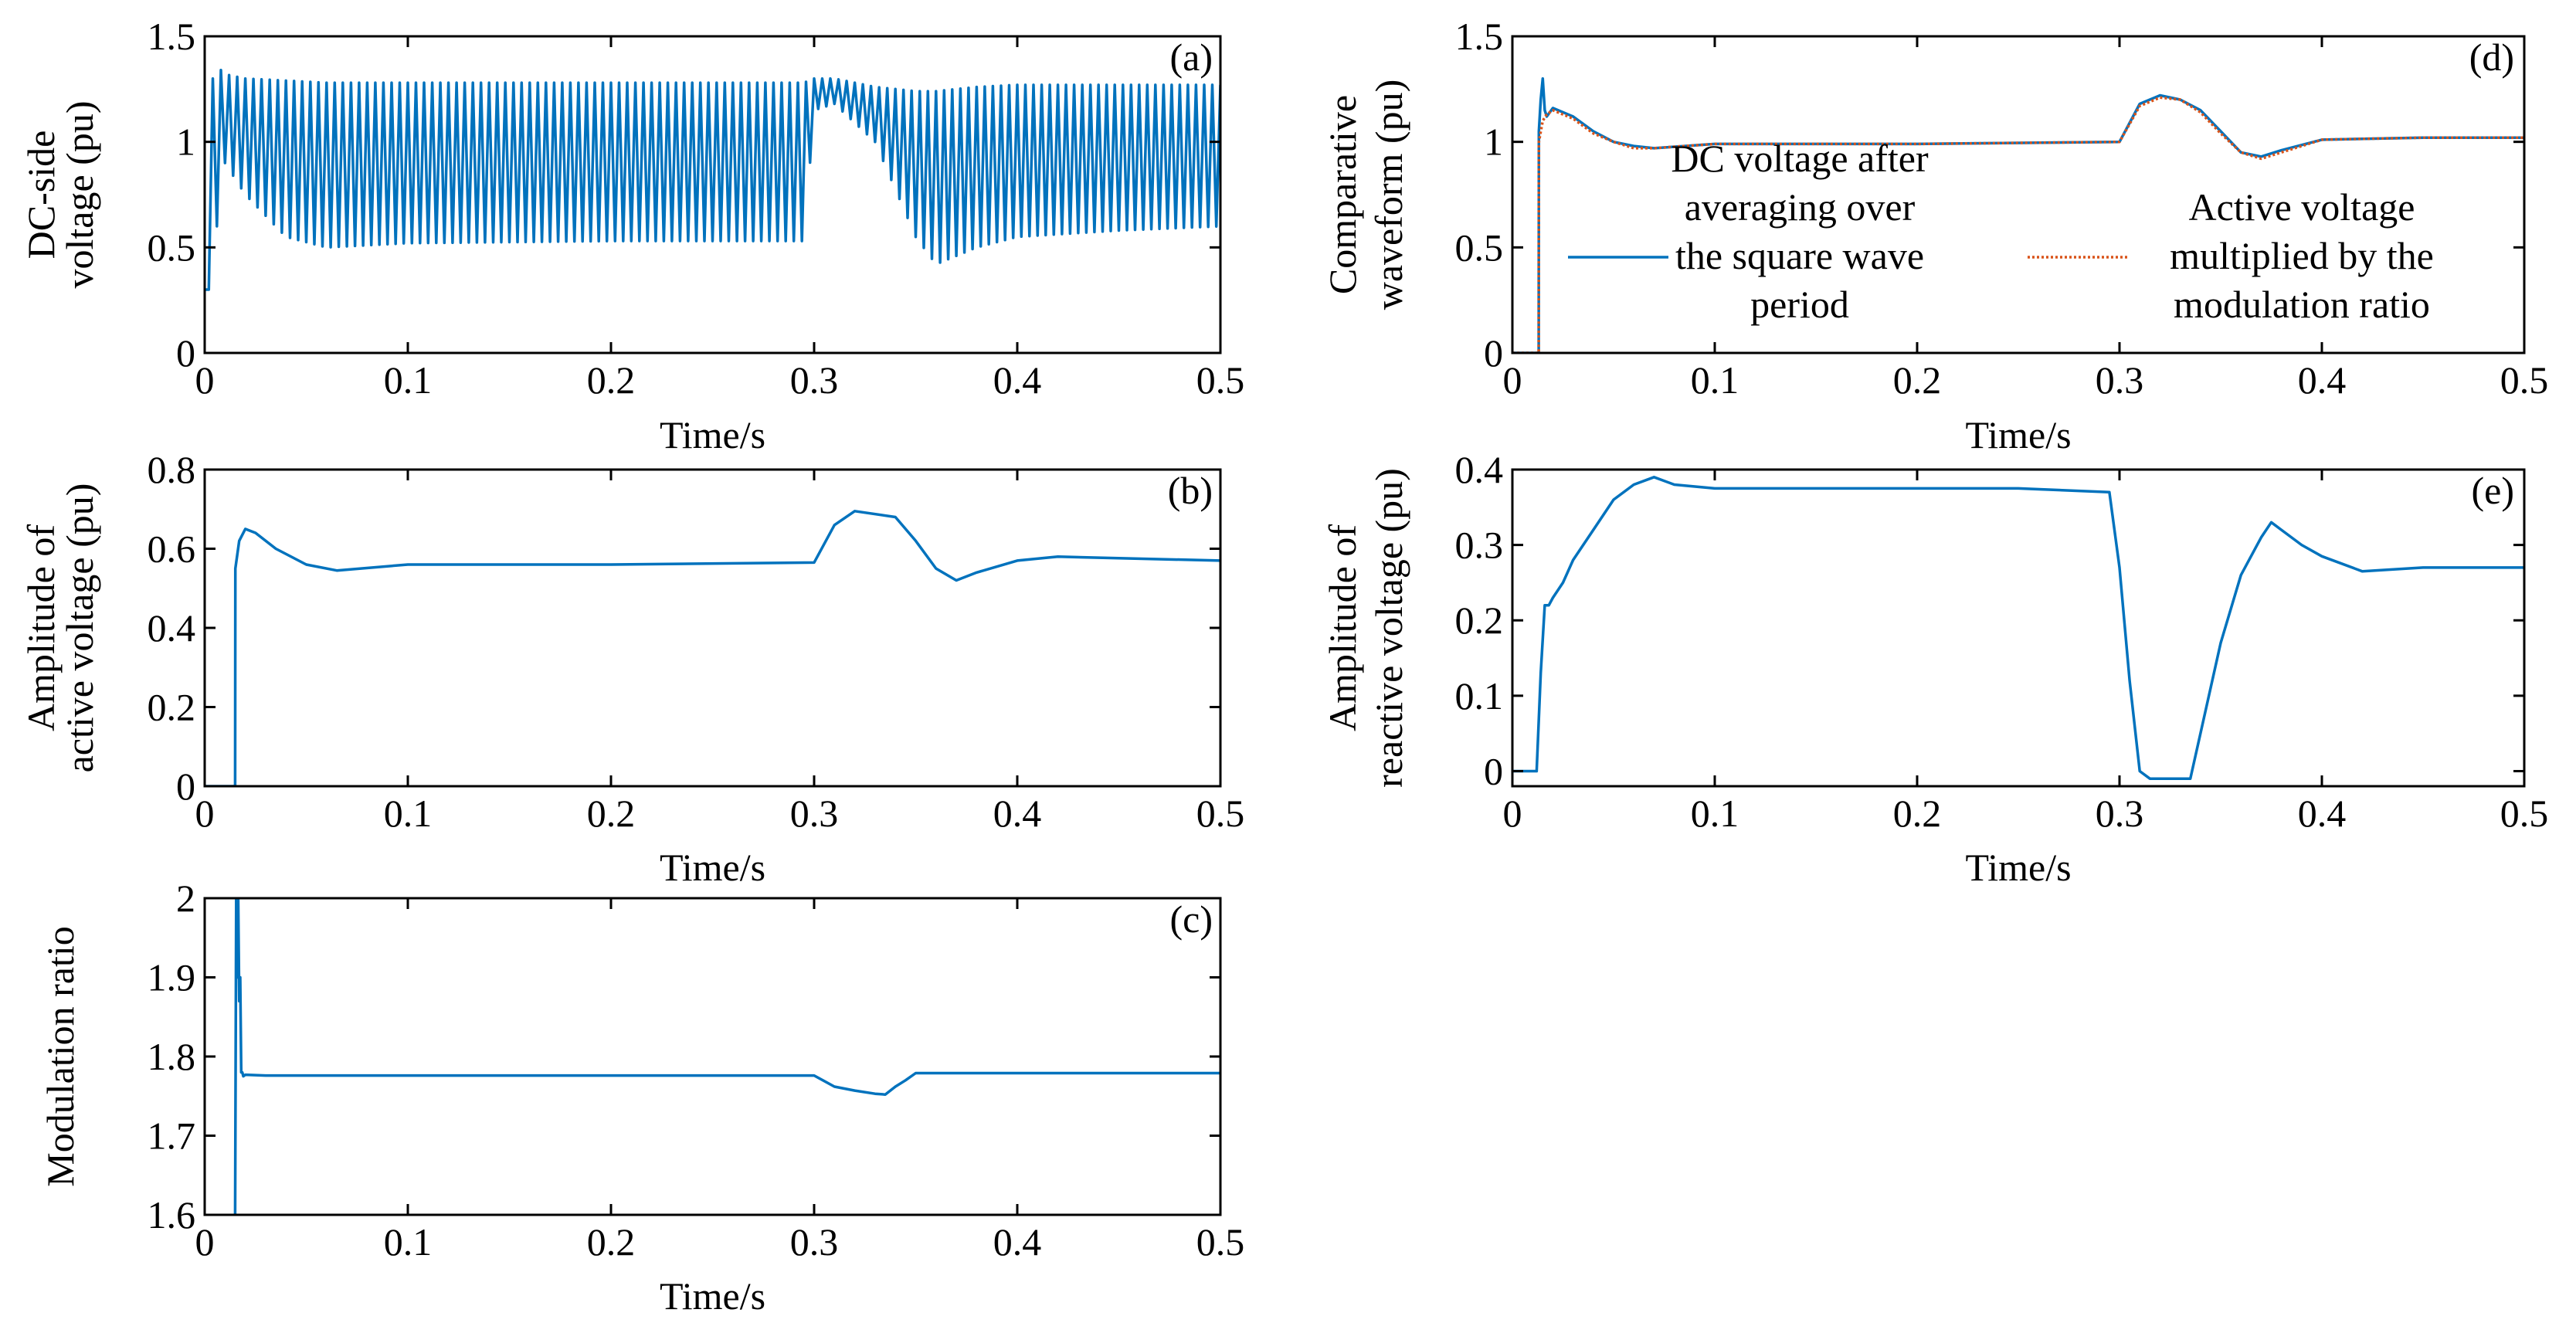 This screenshot has width=2576, height=1333. I want to click on legend-text-0-3: period, so click(1799, 304).